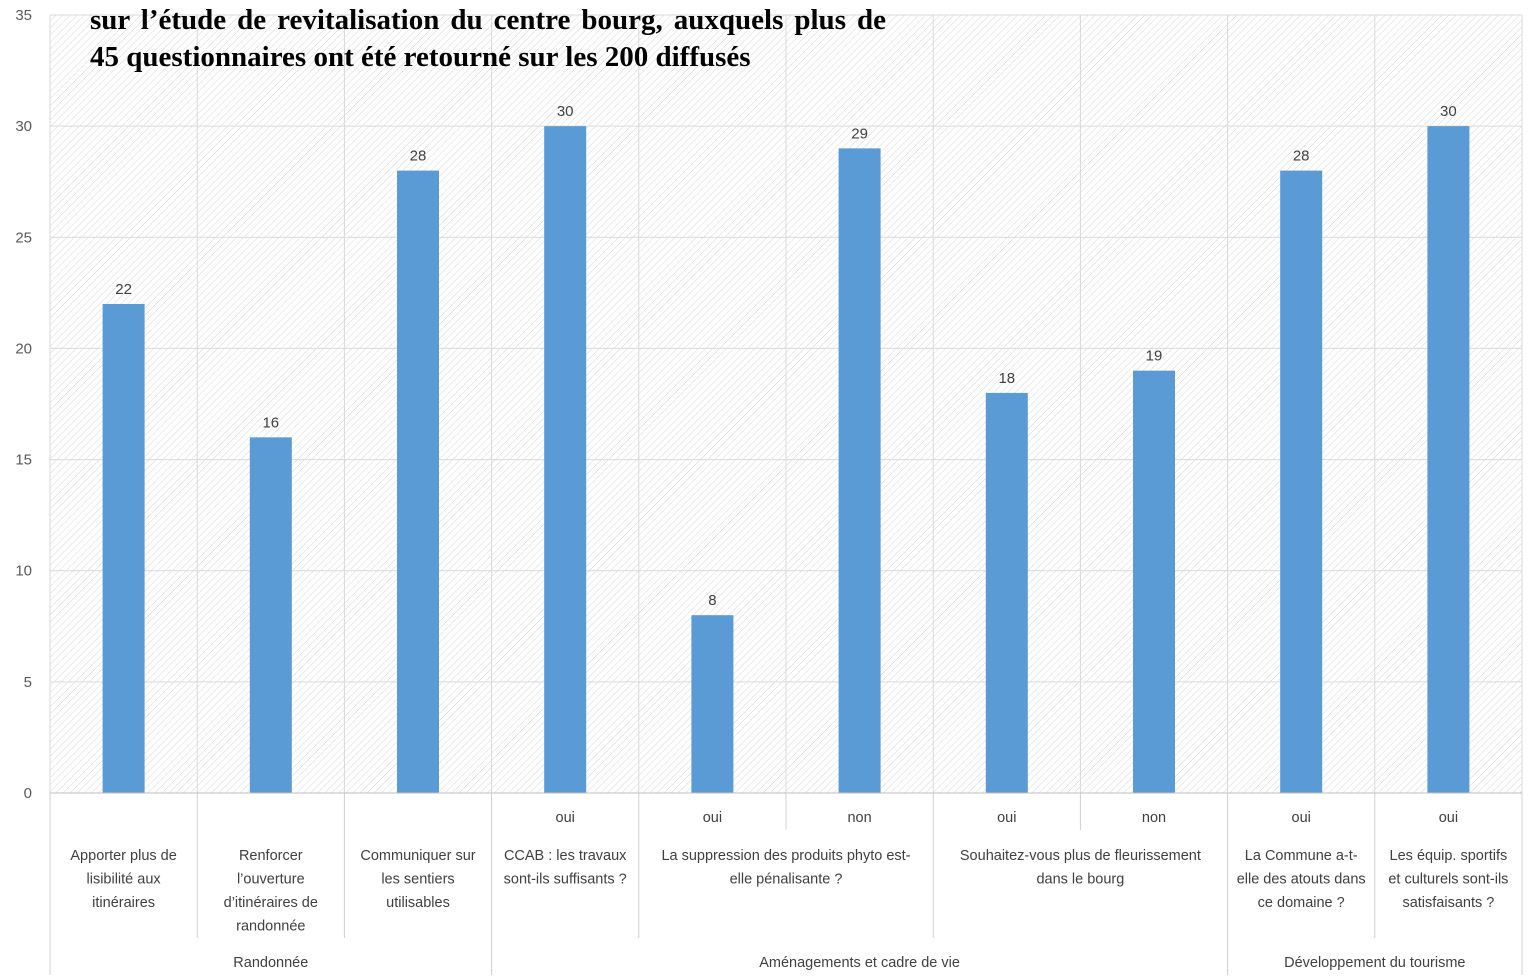 This screenshot has width=1535, height=978. I want to click on x-level2-label: randonnée, so click(270, 927).